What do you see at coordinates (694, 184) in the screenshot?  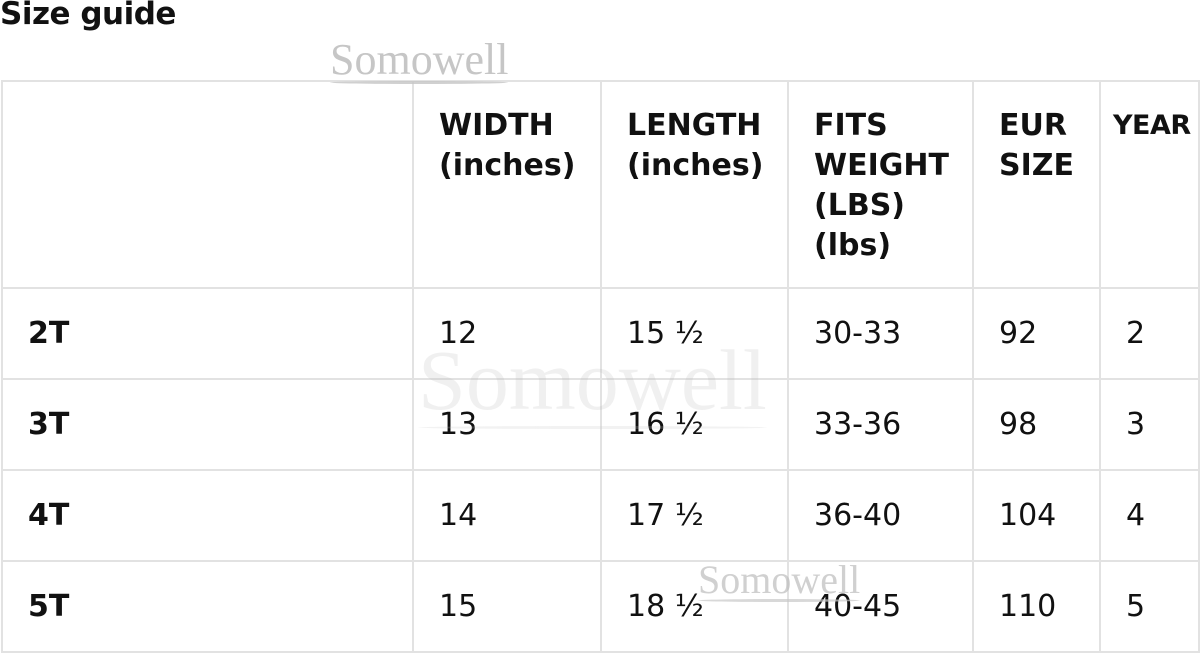 I see `header-length: LENGTH (inches)` at bounding box center [694, 184].